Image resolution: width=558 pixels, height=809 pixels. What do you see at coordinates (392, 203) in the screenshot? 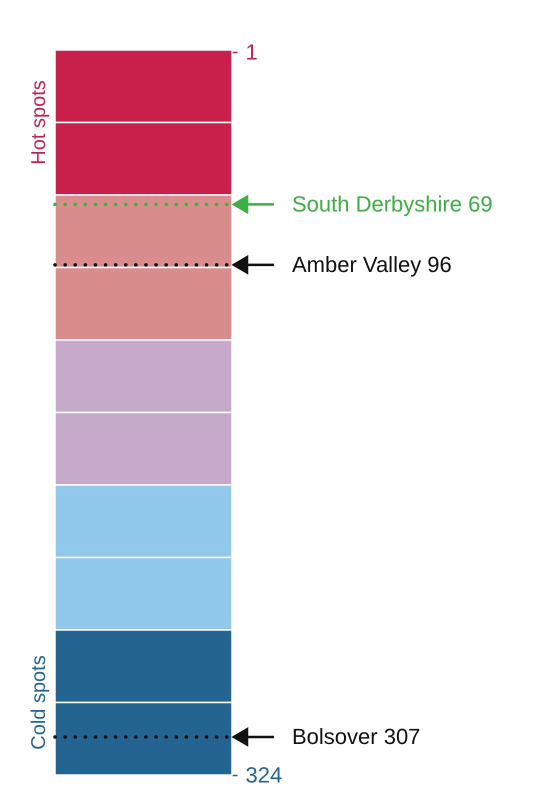
I see `ref-line-label: South Derbyshire 69` at bounding box center [392, 203].